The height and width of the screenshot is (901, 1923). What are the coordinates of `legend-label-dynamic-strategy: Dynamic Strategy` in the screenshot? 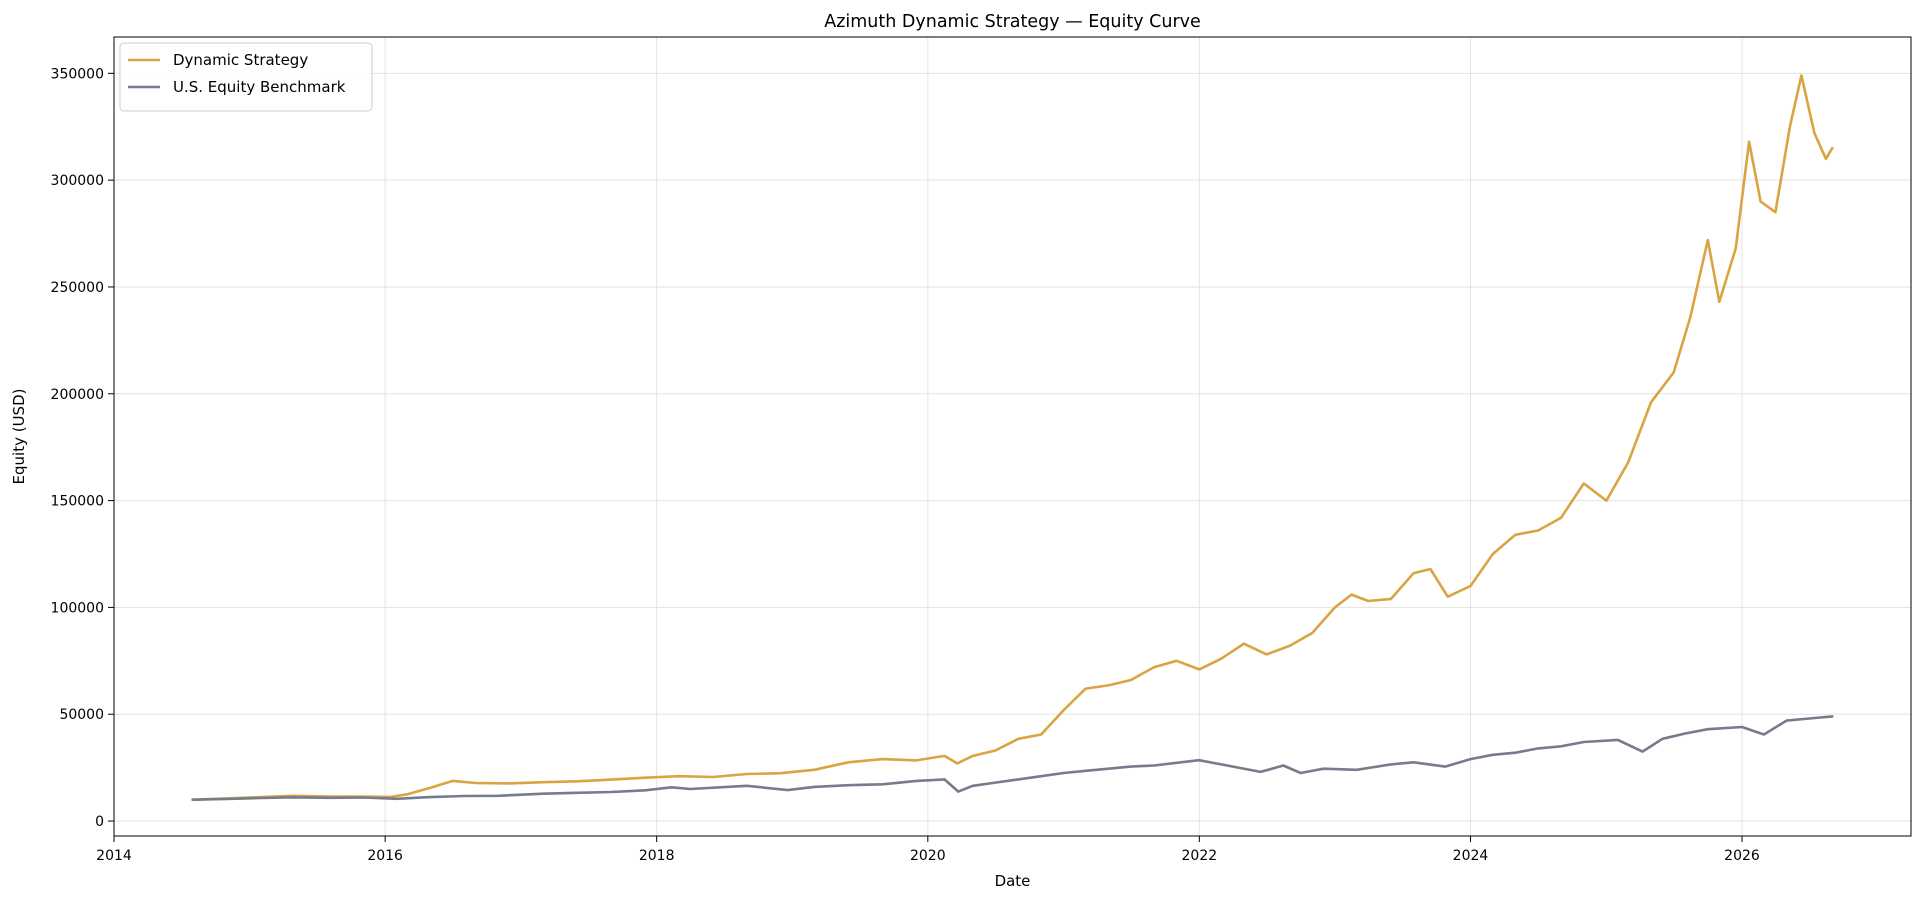 It's located at (240, 60).